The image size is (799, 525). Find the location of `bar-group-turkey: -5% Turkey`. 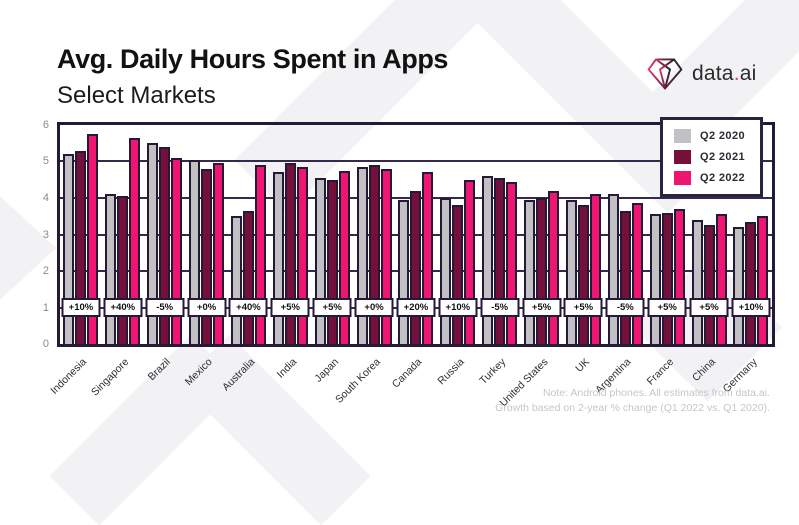

bar-group-turkey: -5% Turkey is located at coordinates (499, 256).